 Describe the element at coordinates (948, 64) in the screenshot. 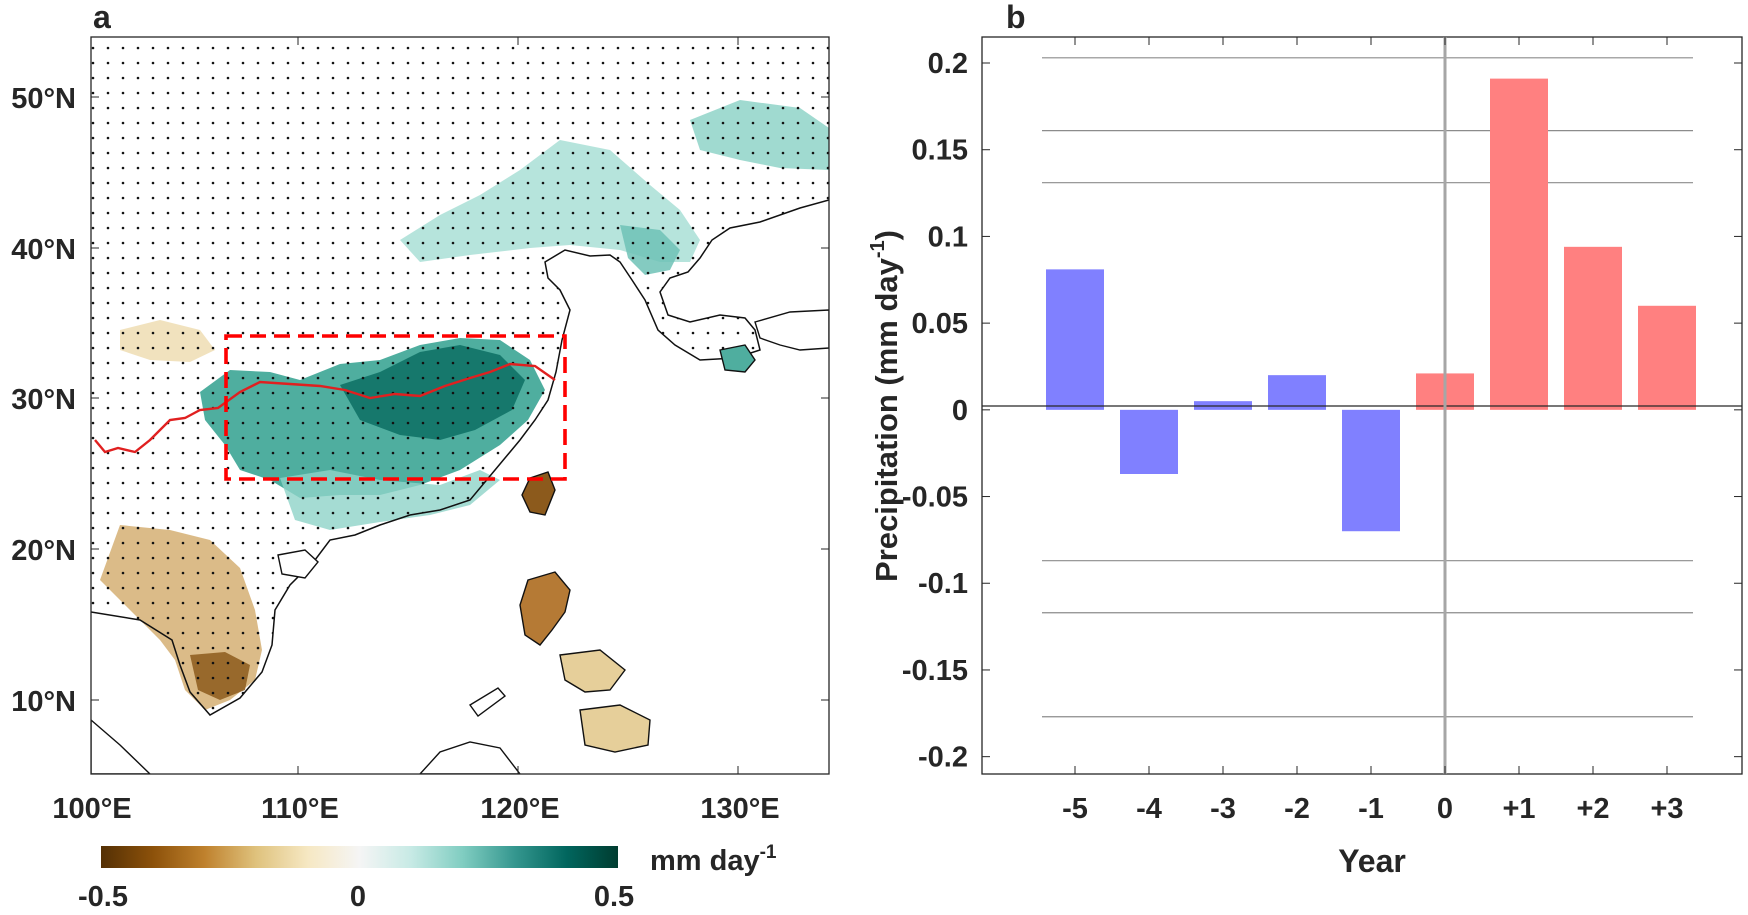

I see `y-tick-label: 0.2` at that location.